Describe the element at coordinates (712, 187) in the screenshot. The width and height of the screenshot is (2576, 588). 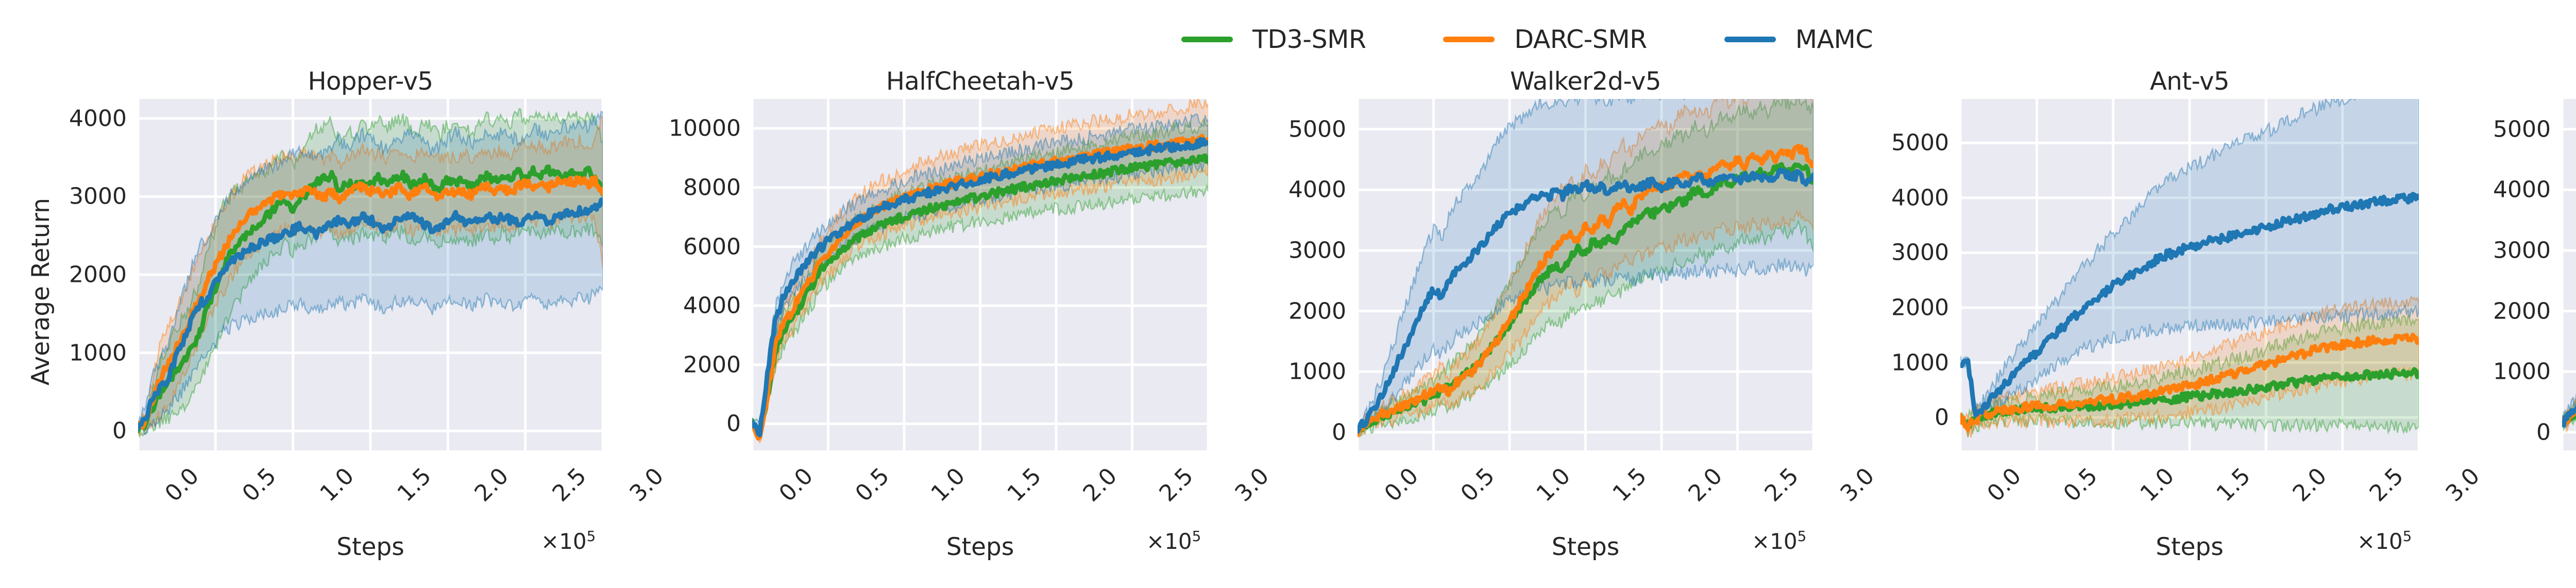
I see `y-tick-label: 8000` at that location.